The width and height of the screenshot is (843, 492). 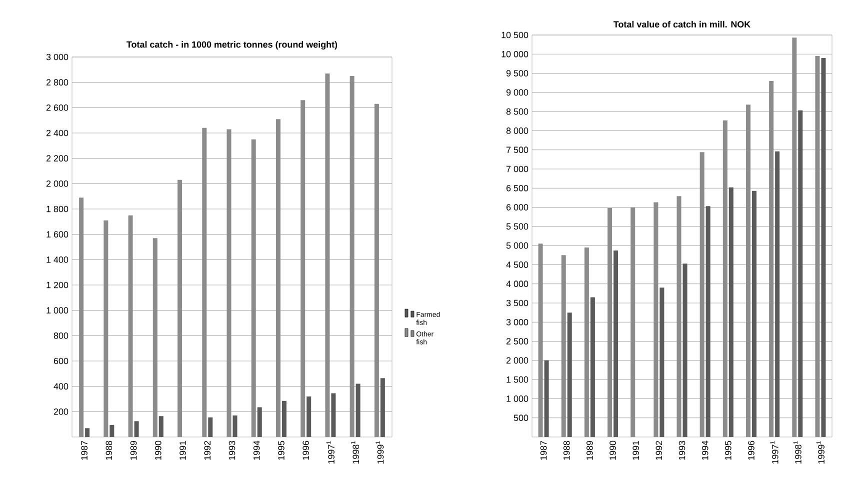 I want to click on y-tick-label: 1 600, so click(x=57, y=234).